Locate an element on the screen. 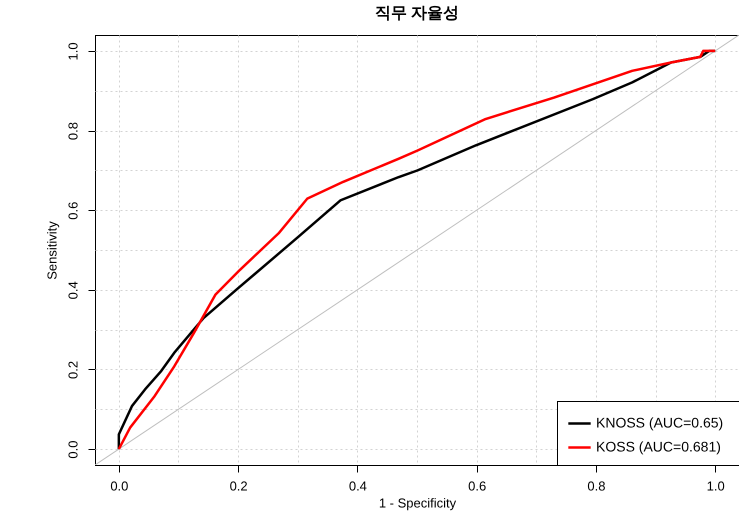  legend-label: KOSS (AUC=0.681) is located at coordinates (658, 446).